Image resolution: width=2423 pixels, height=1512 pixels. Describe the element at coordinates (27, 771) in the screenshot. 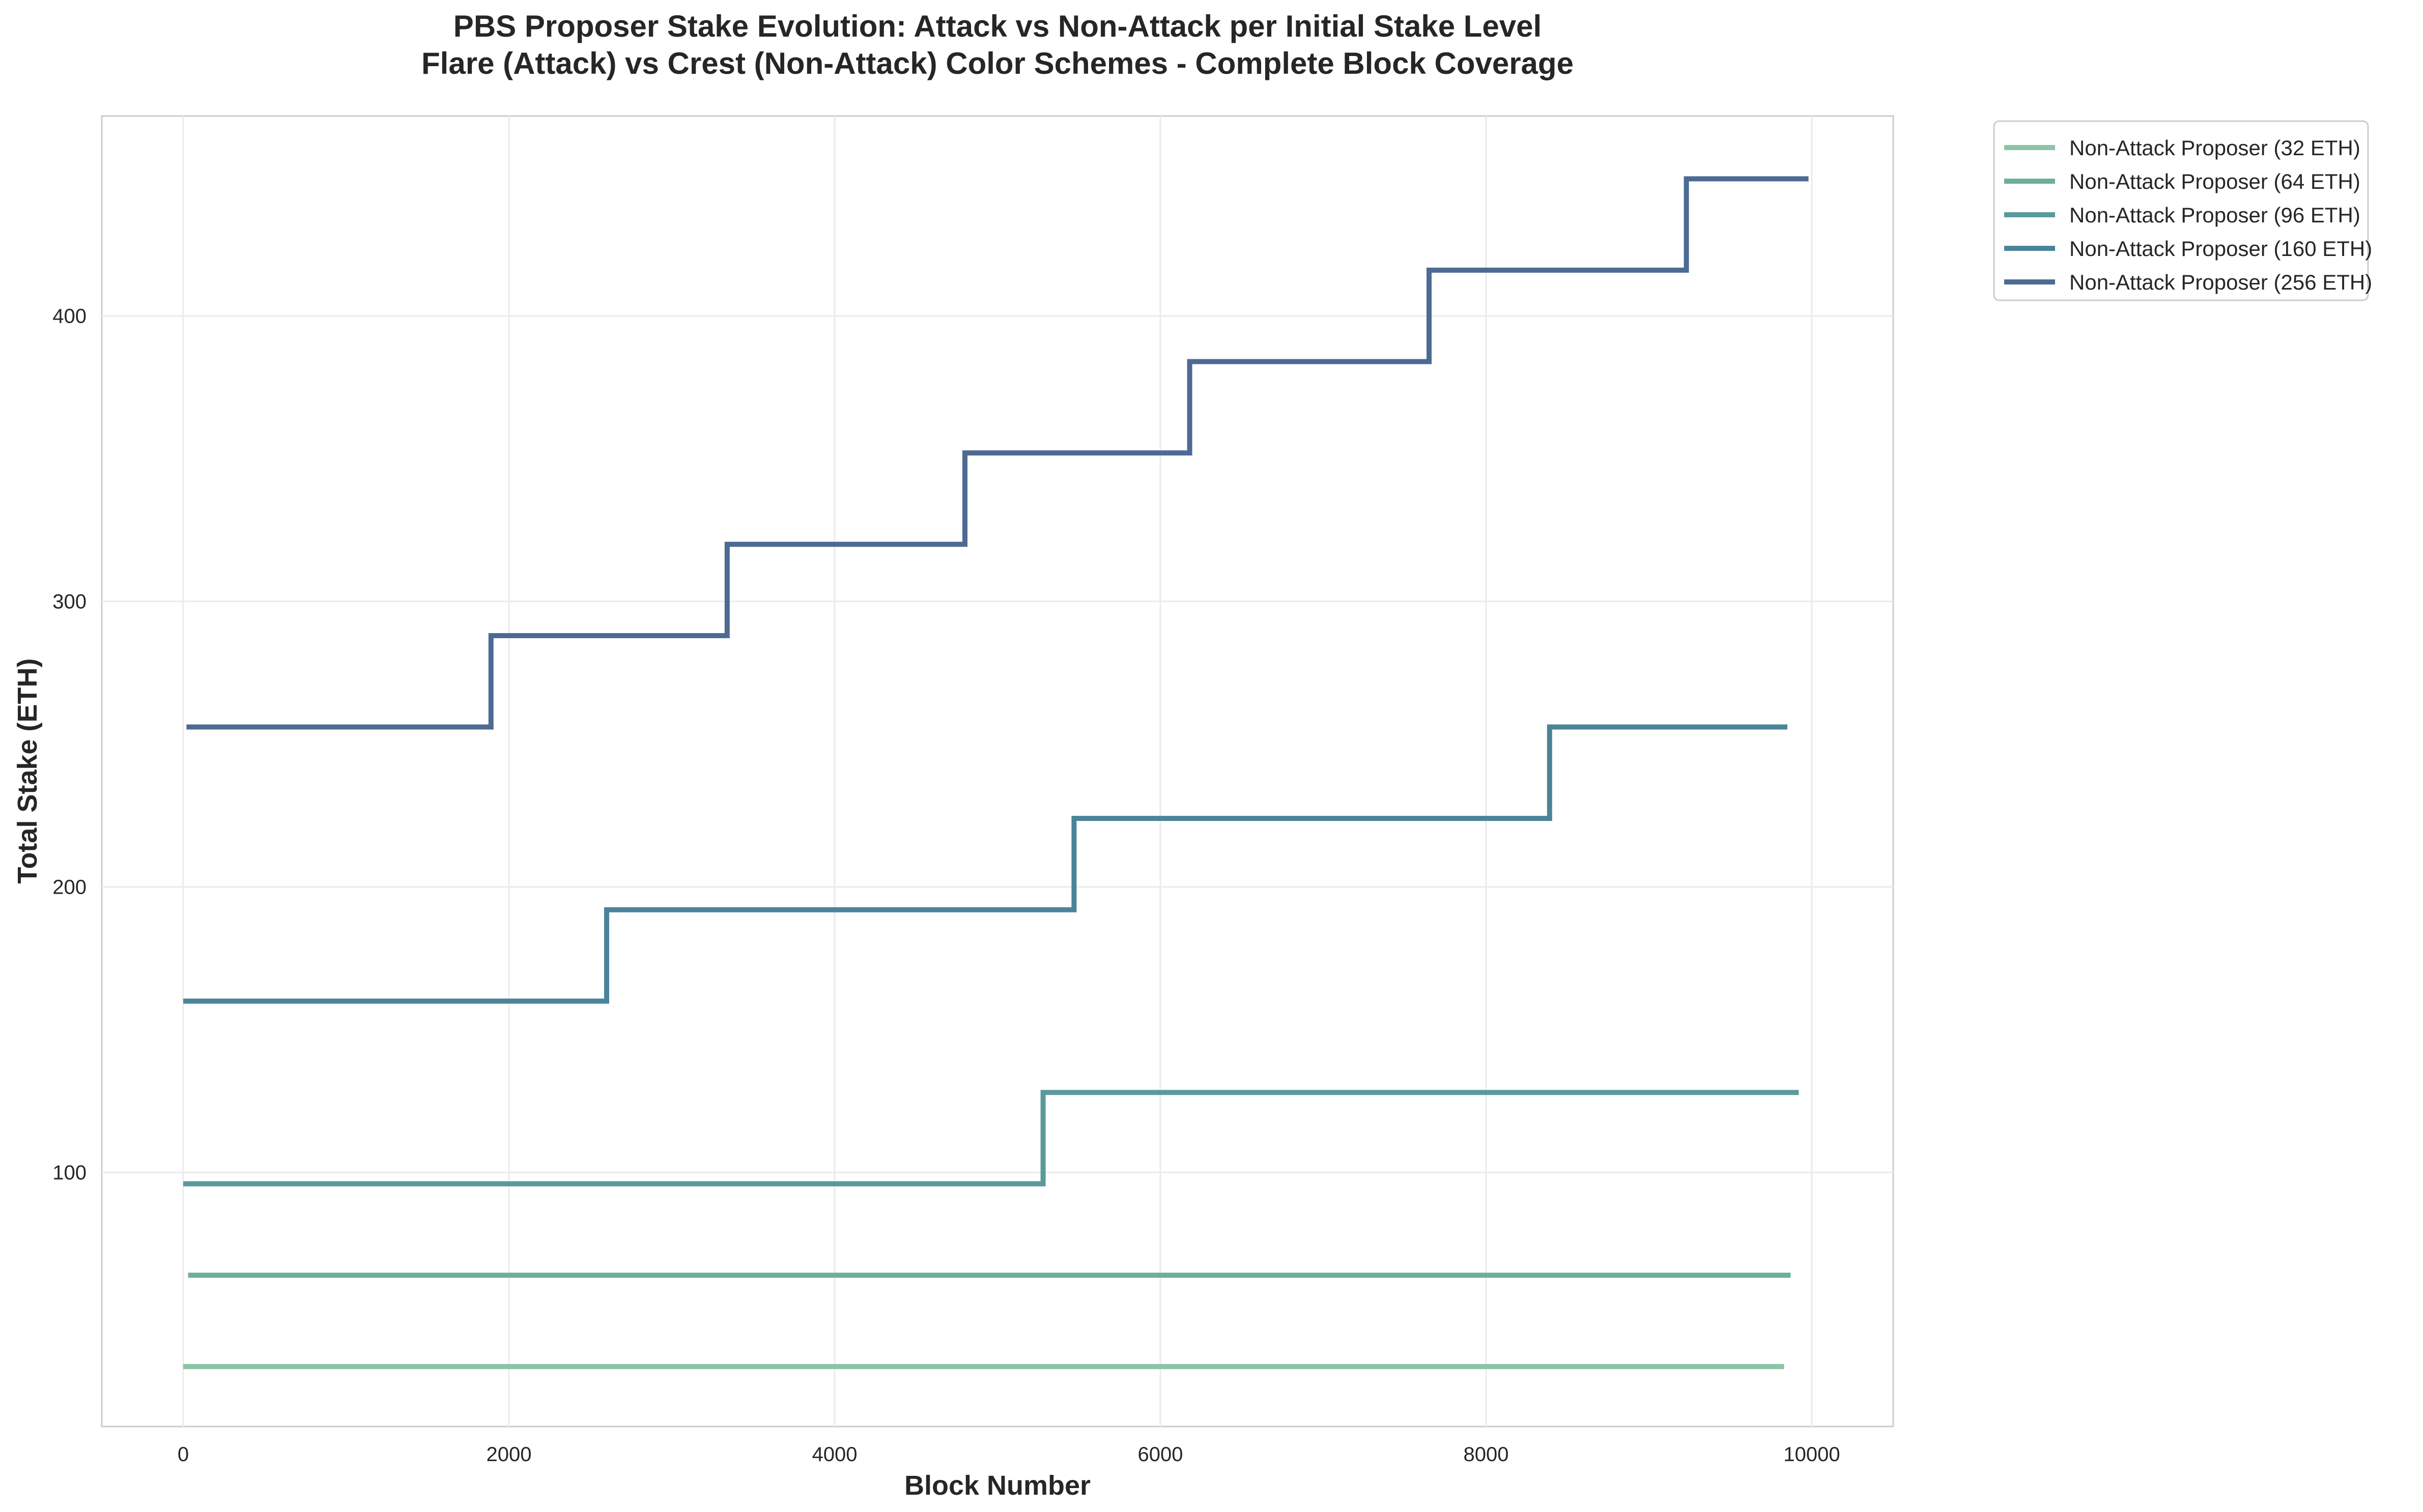

I see `y-axis-label: Total Stake (ETH)` at that location.